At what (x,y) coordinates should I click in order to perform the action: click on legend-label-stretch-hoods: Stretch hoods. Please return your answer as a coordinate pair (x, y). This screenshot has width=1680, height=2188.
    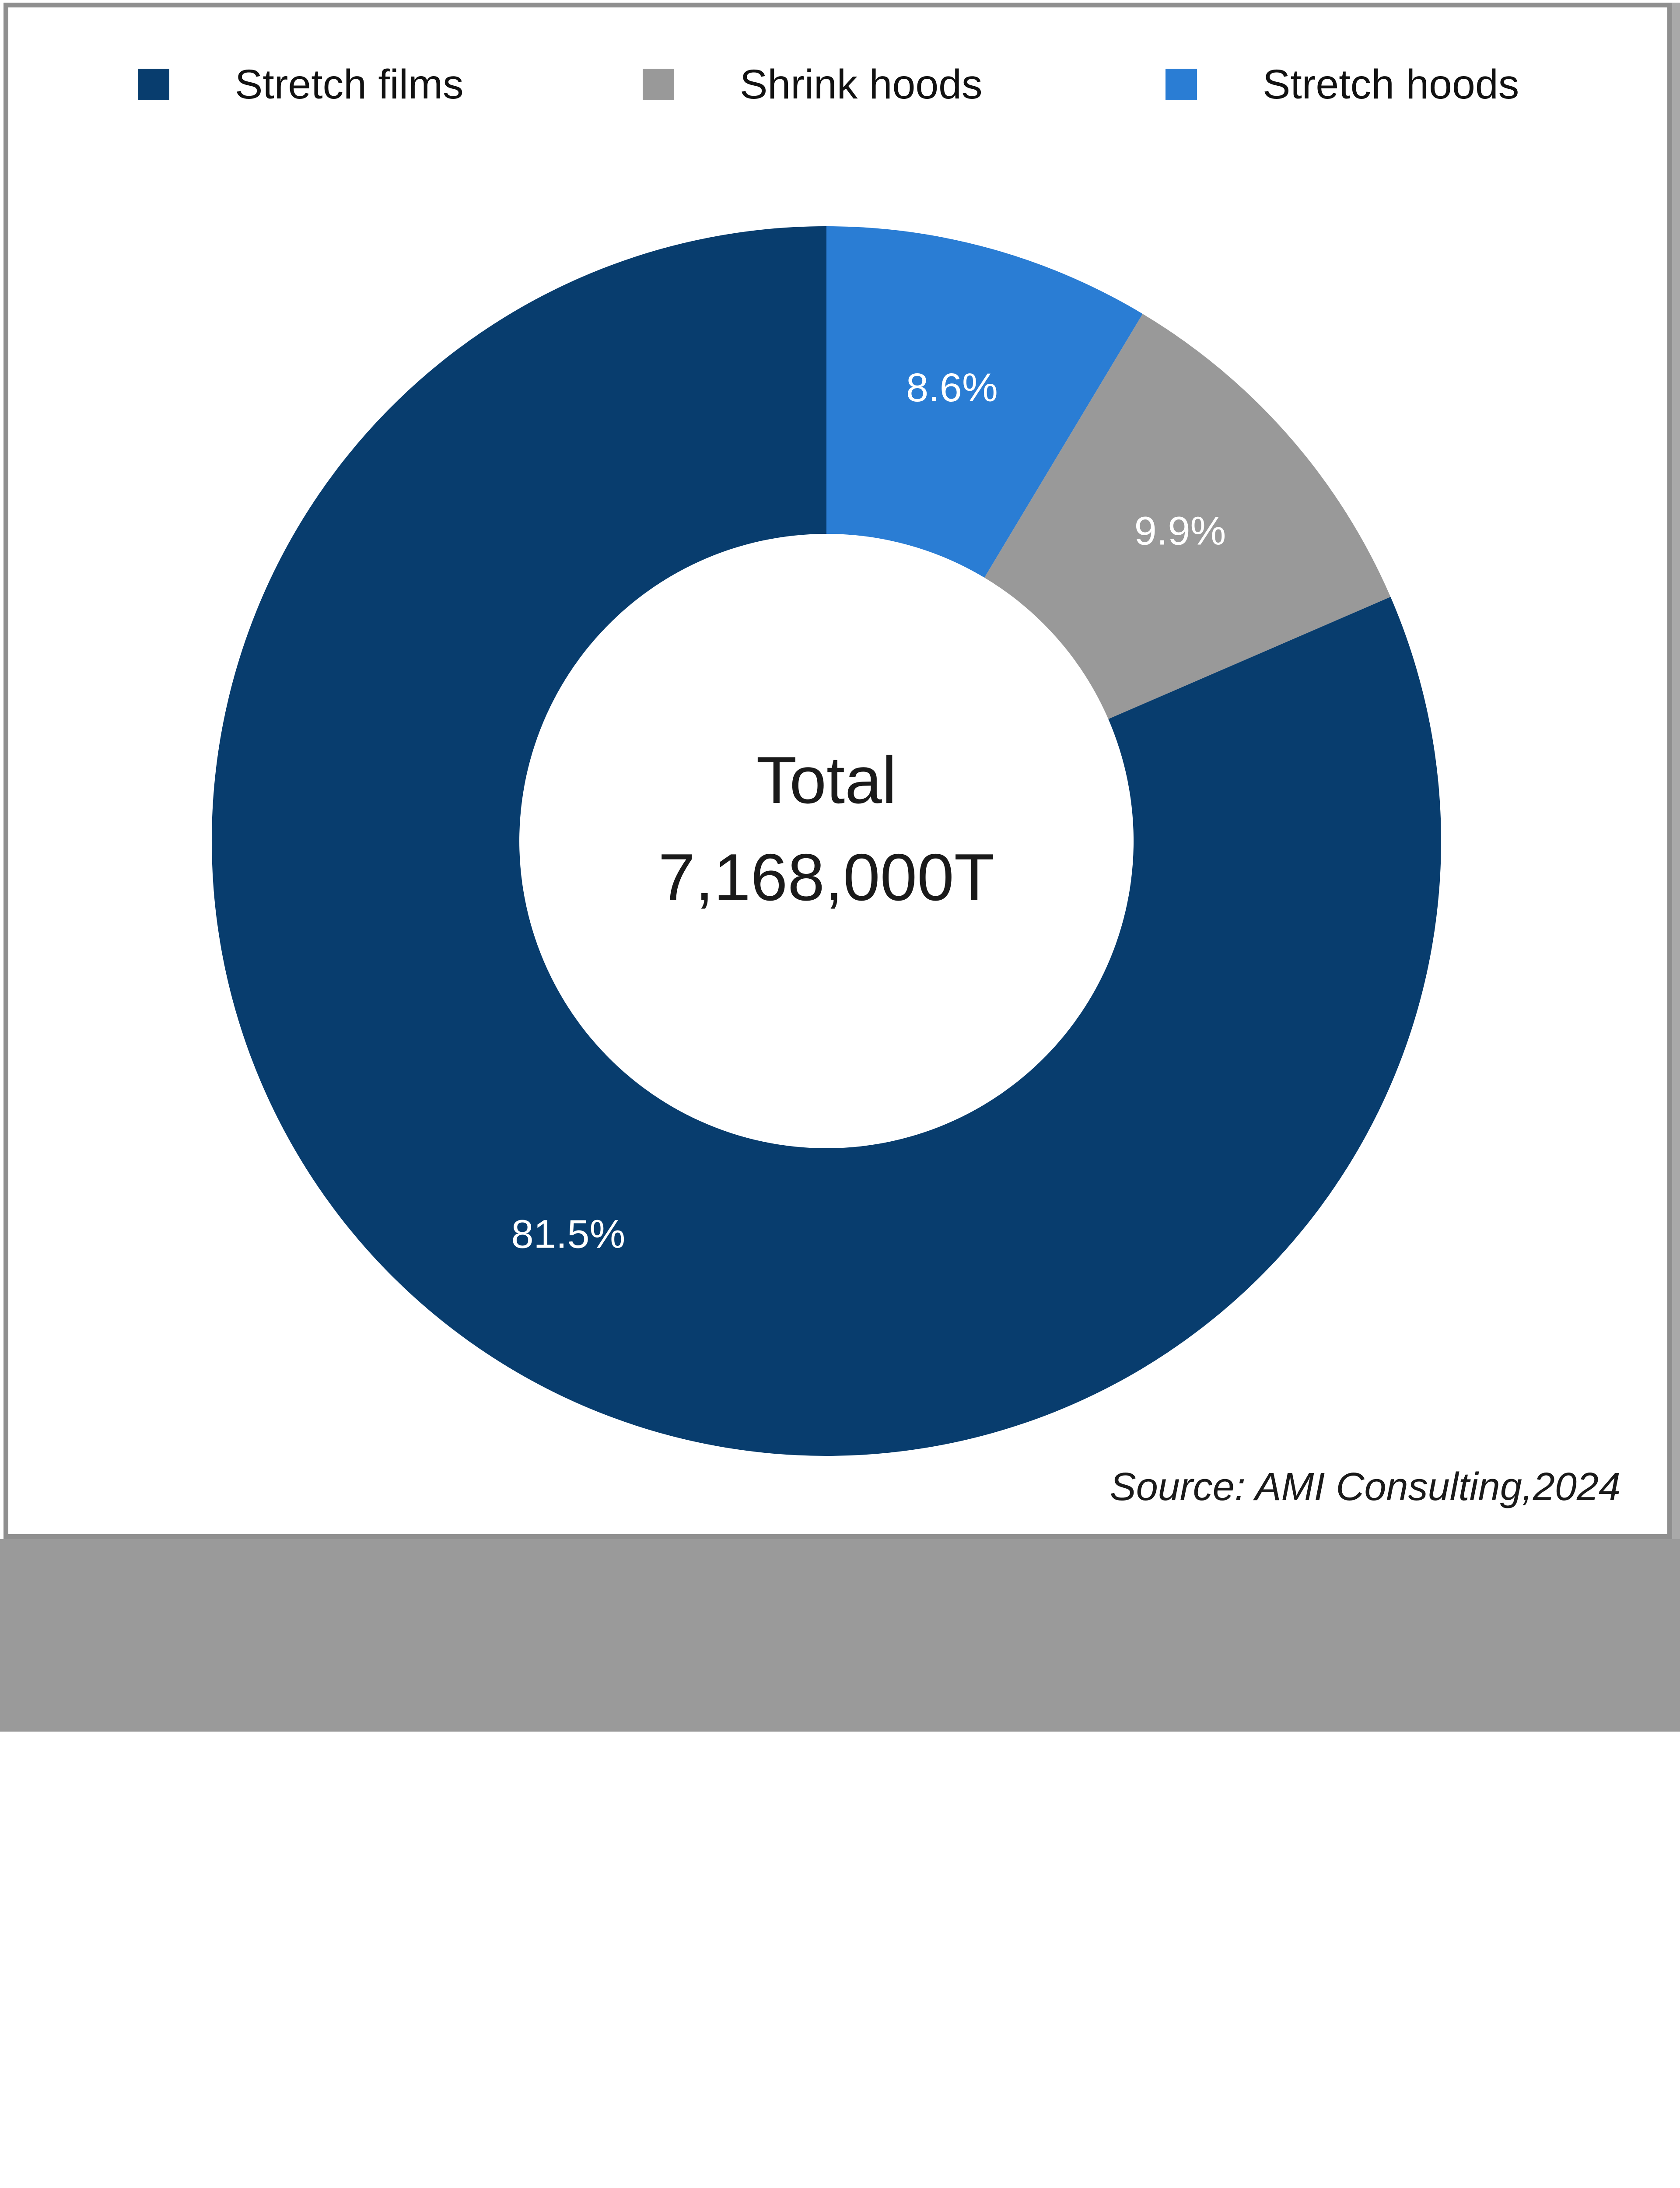
    Looking at the image, I should click on (1391, 85).